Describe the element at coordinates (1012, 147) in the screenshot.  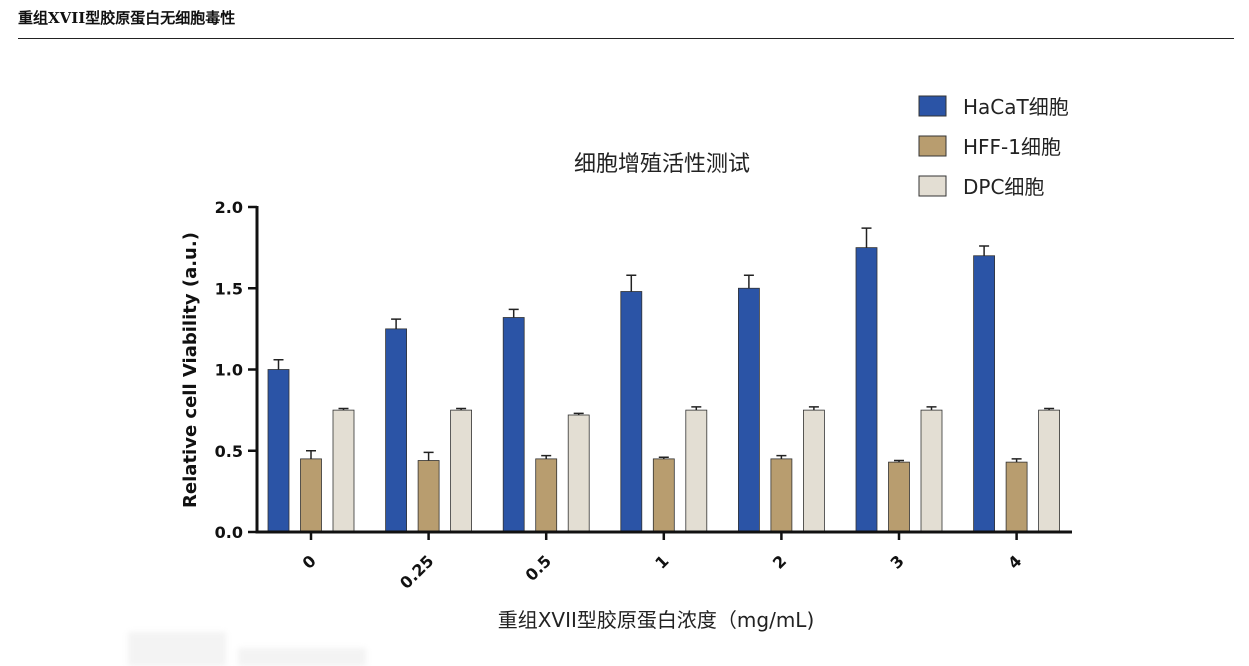
I see `legend-label: HFF-1细胞` at that location.